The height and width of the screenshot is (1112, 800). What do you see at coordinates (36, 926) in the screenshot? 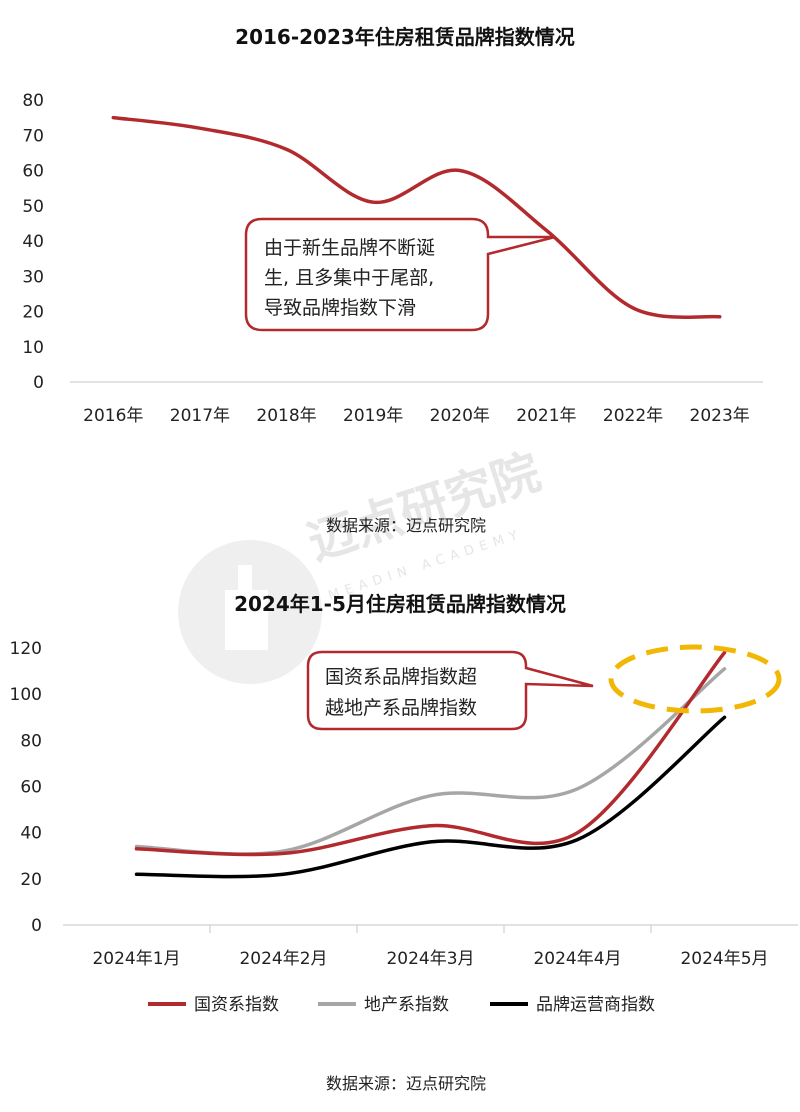
I see `chart-2-y-tick-label: 0` at bounding box center [36, 926].